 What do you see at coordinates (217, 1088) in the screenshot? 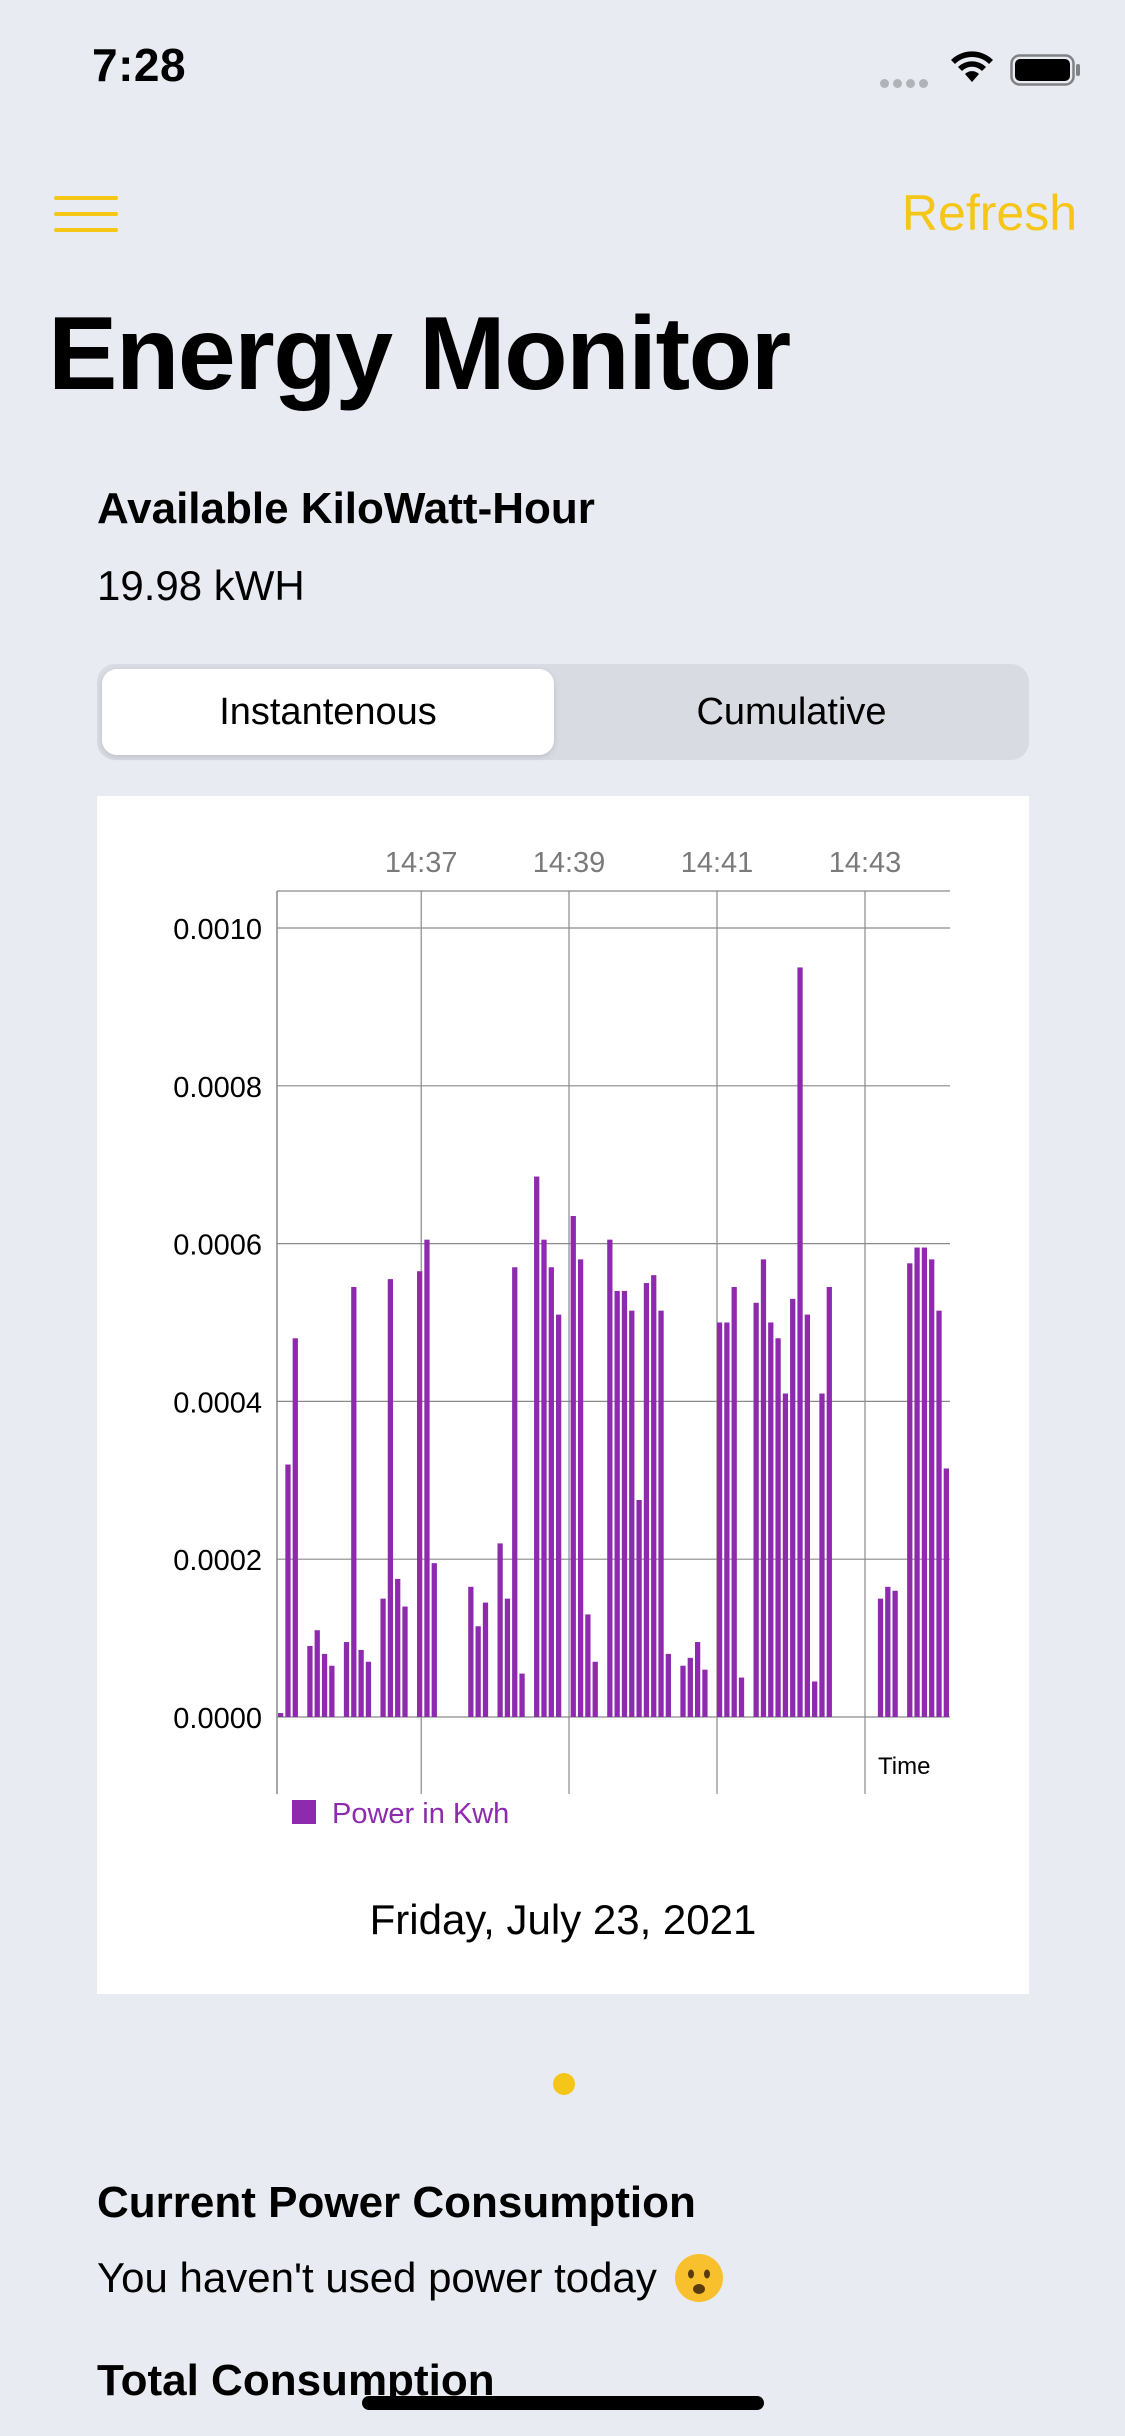
I see `y-tick-label: 0.0008` at bounding box center [217, 1088].